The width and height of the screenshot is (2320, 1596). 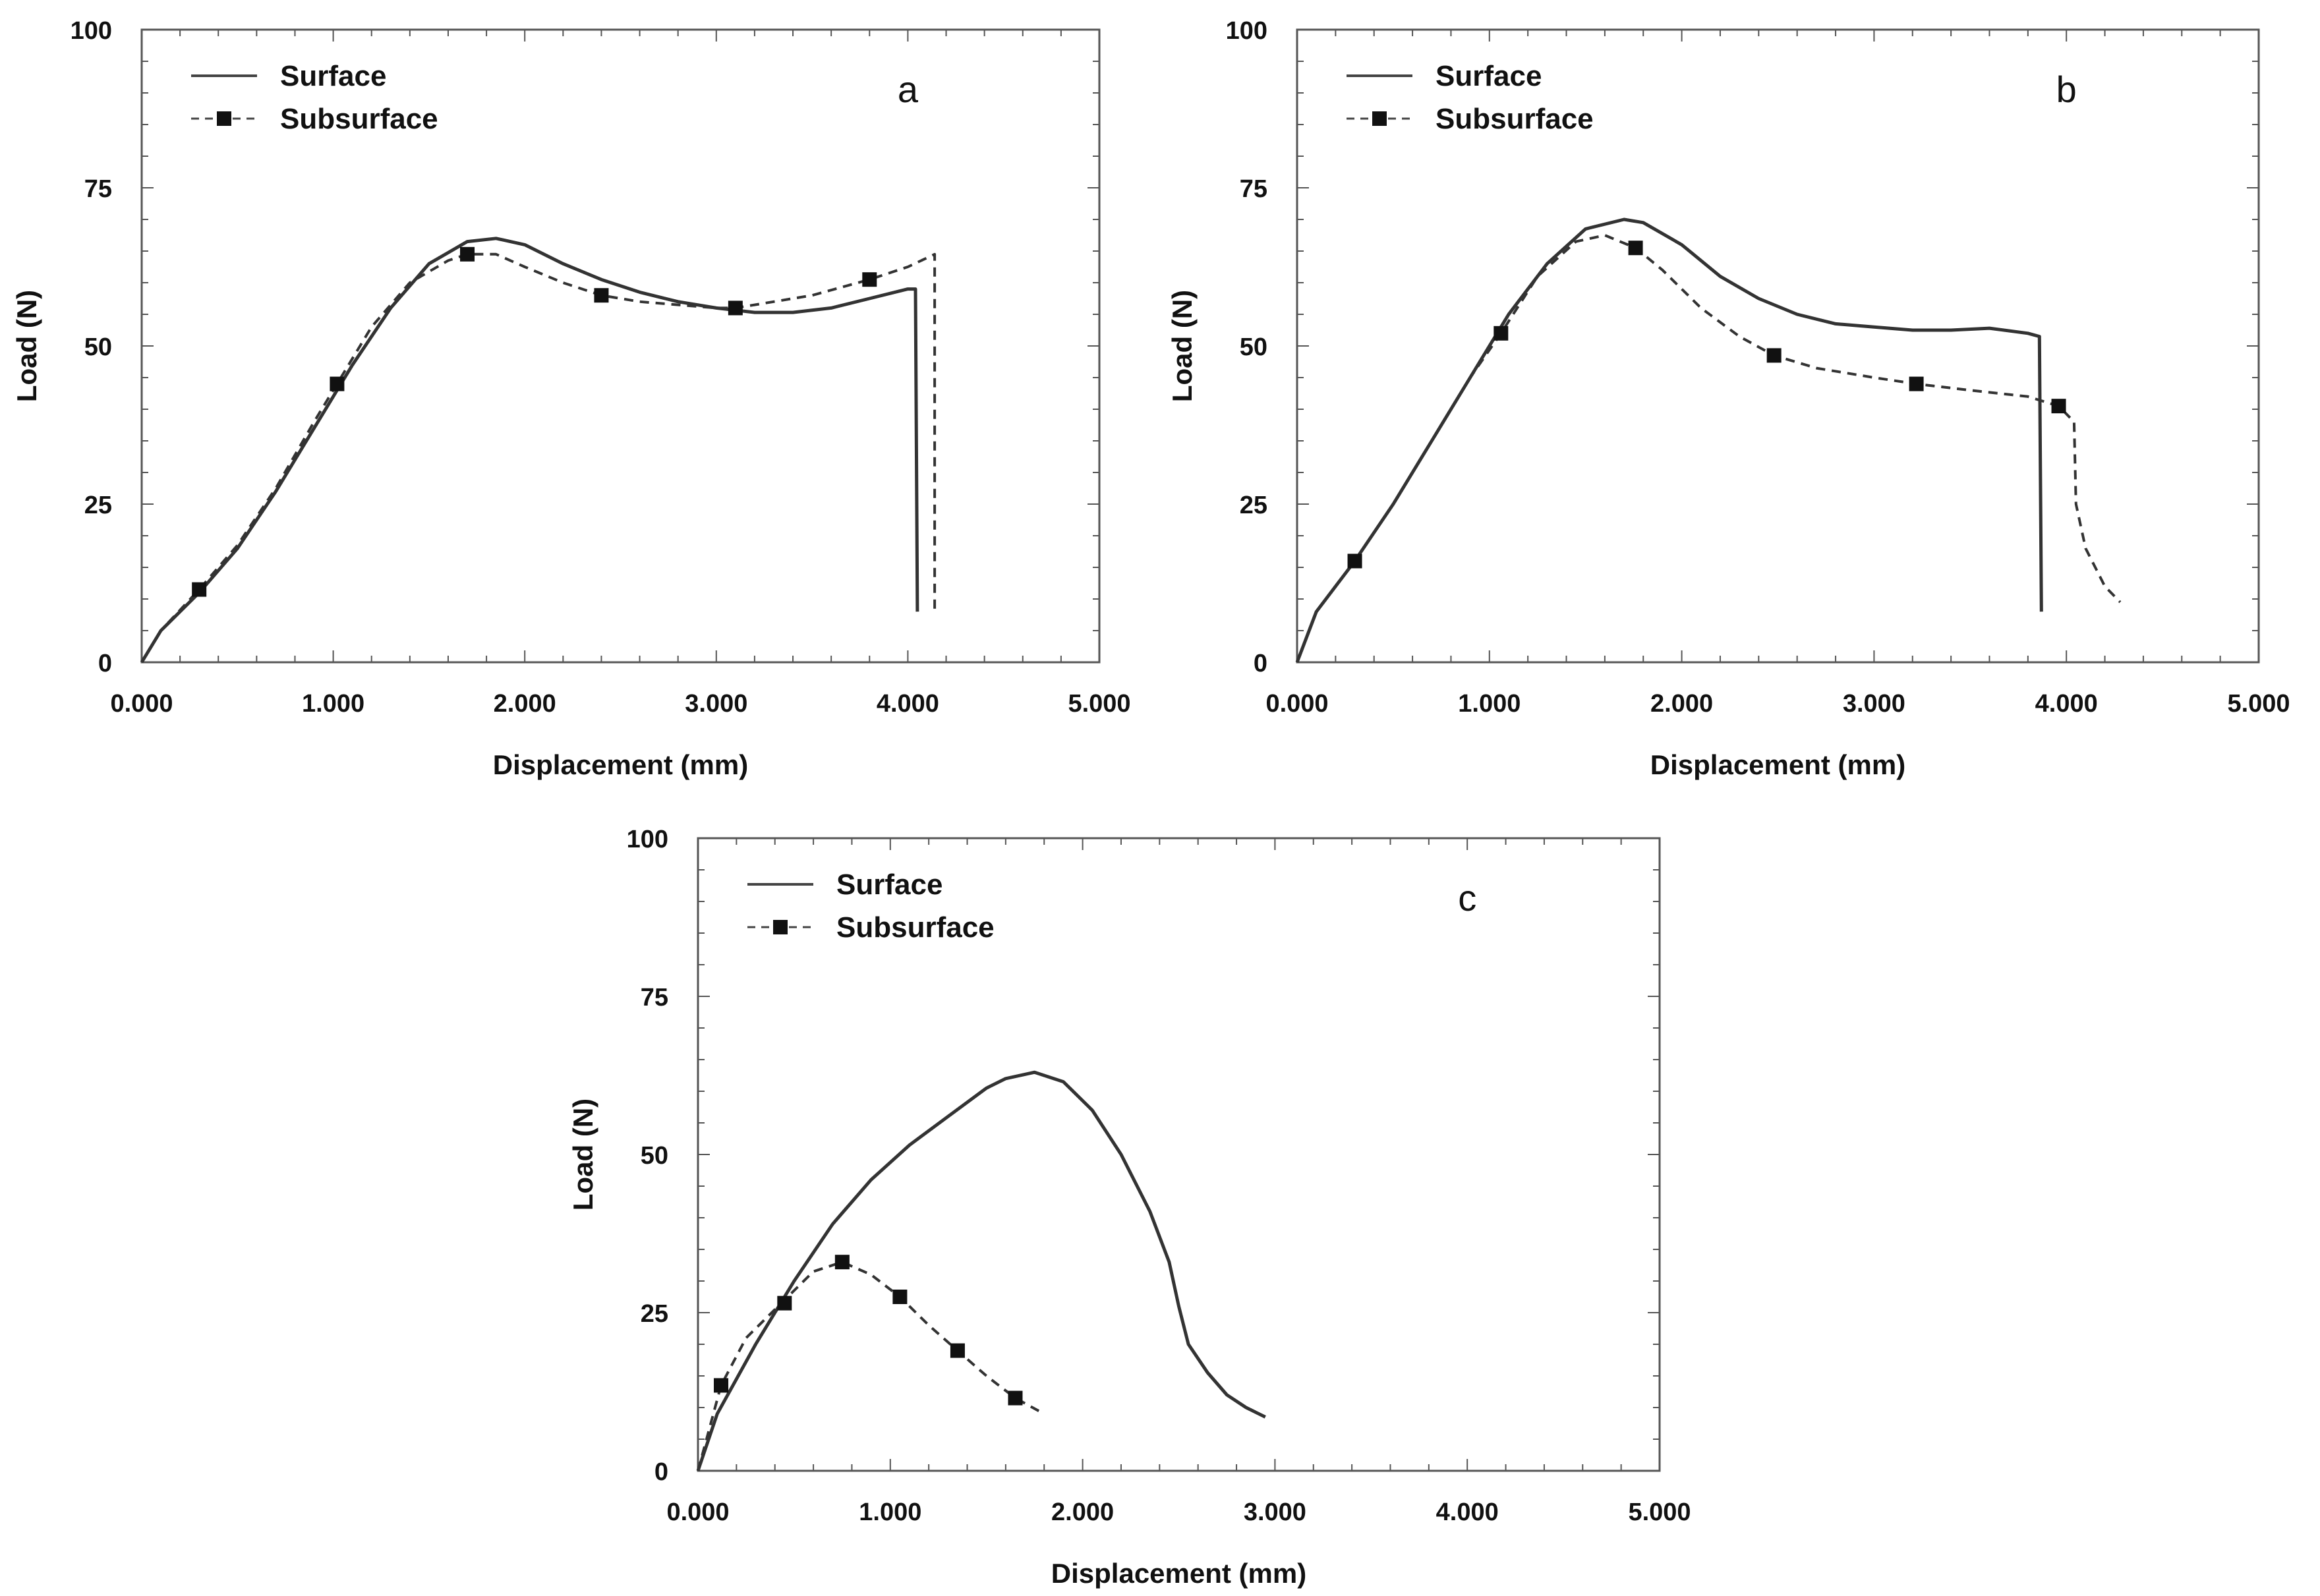 I want to click on panel-letter: c, so click(x=1467, y=898).